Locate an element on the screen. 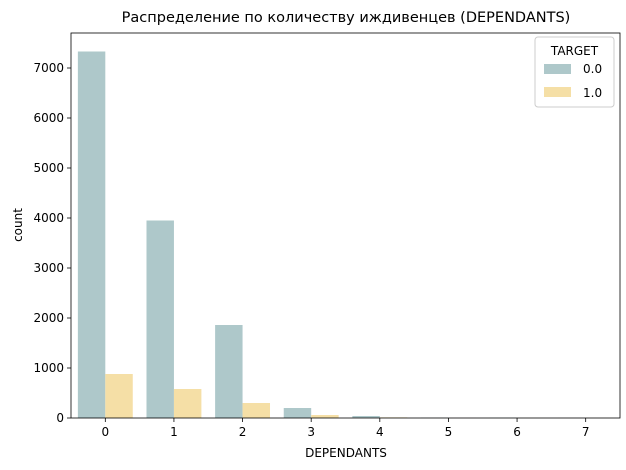 Image resolution: width=626 pixels, height=470 pixels. legend-title: TARGET is located at coordinates (574, 51).